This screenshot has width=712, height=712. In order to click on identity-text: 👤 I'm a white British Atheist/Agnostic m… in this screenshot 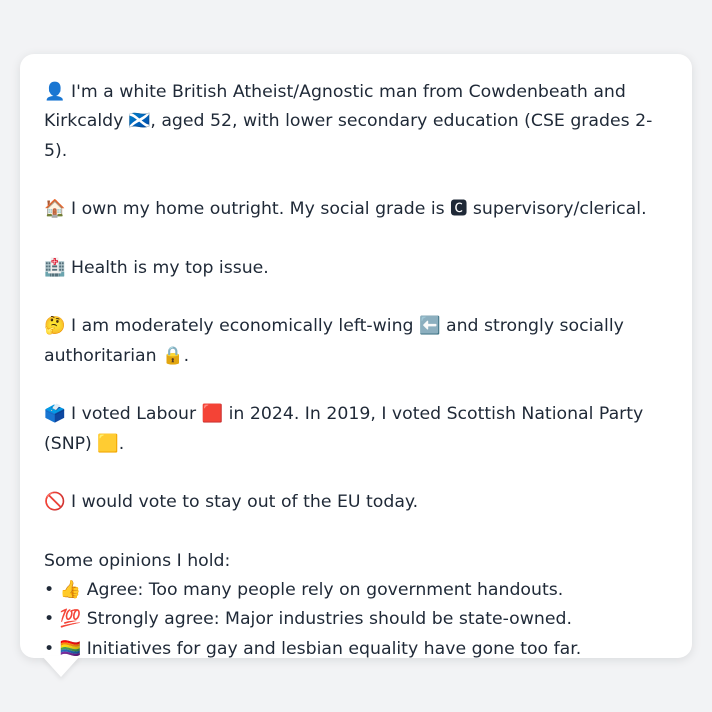, I will do `click(348, 121)`.